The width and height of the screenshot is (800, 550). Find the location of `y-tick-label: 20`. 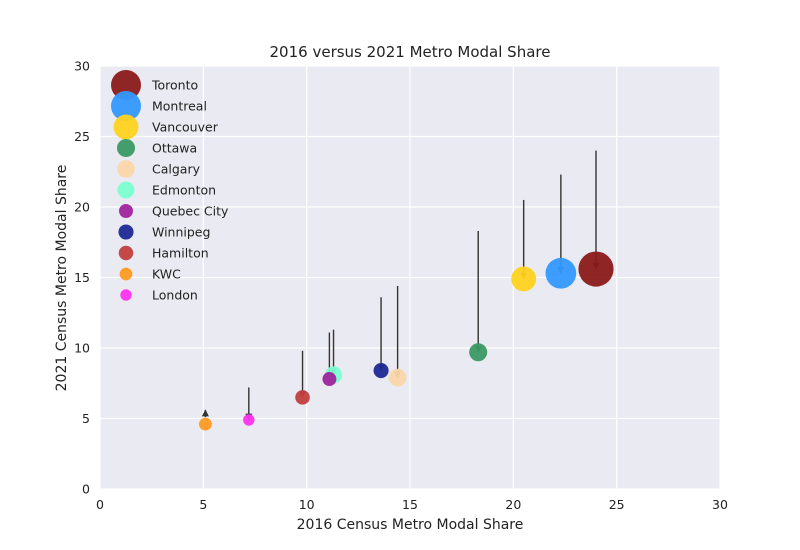

y-tick-label: 20 is located at coordinates (82, 207).